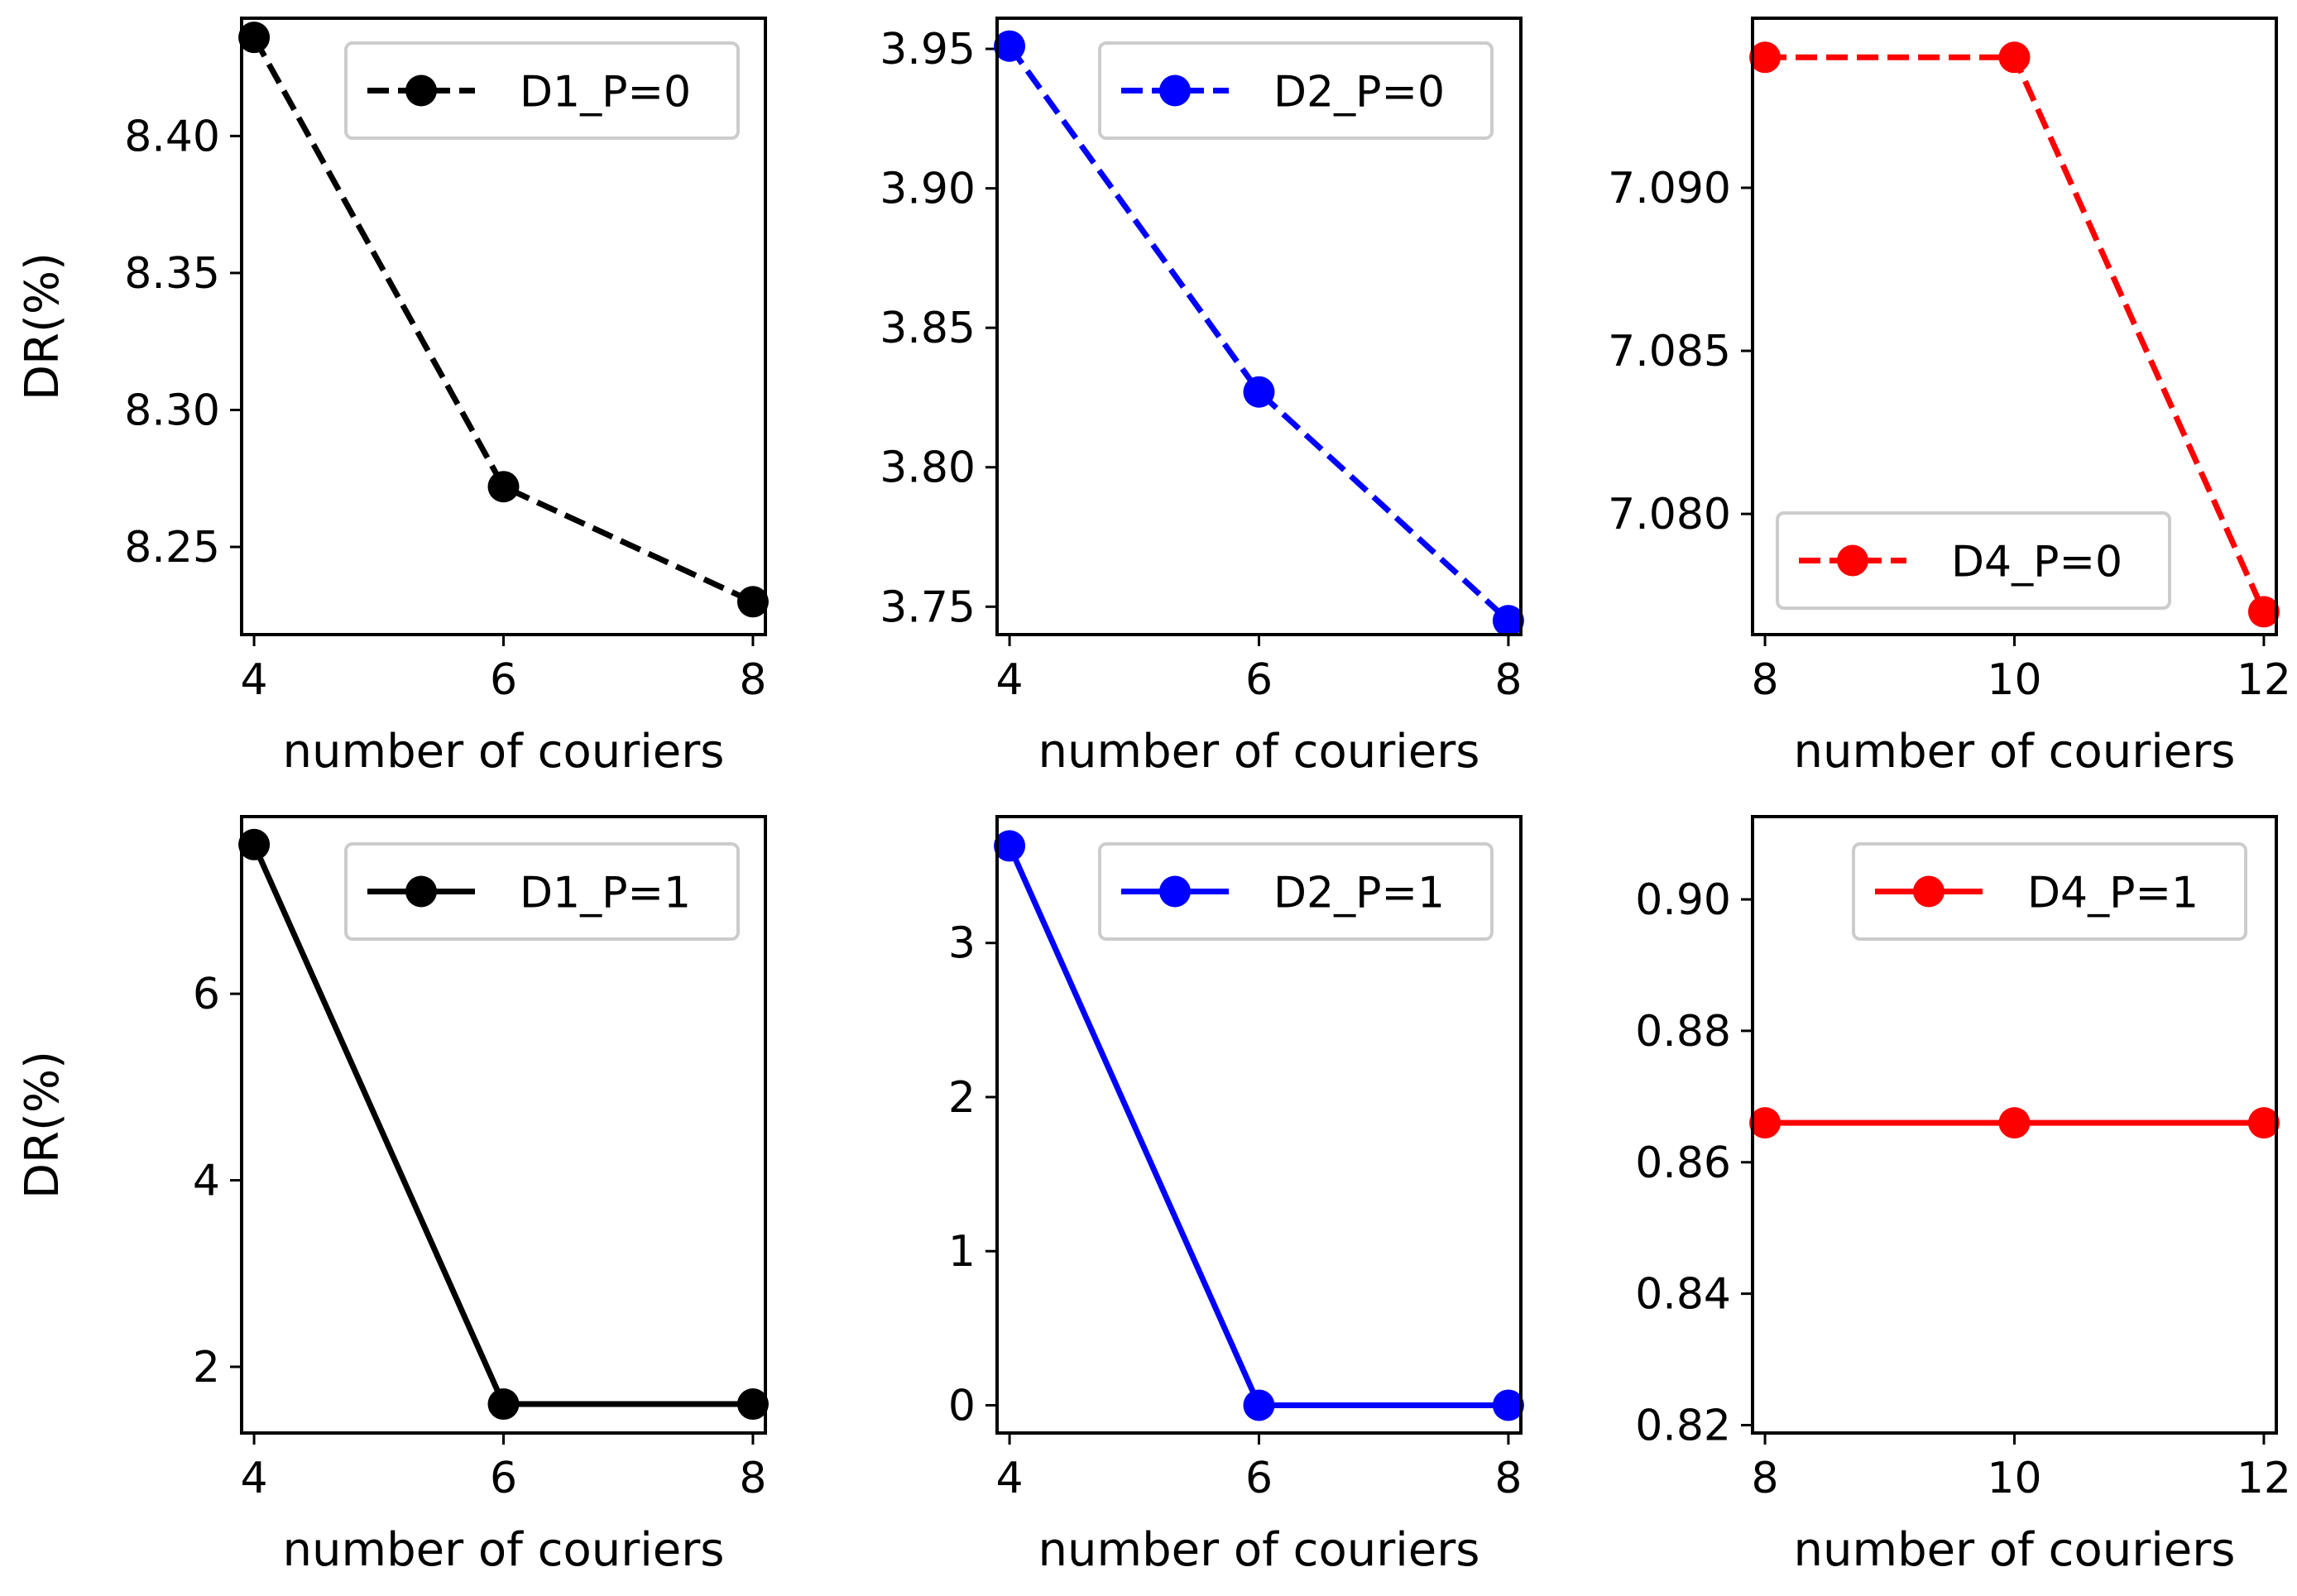 The width and height of the screenshot is (2297, 1596). Describe the element at coordinates (1683, 1032) in the screenshot. I see `y-tick-label: 0.88` at that location.